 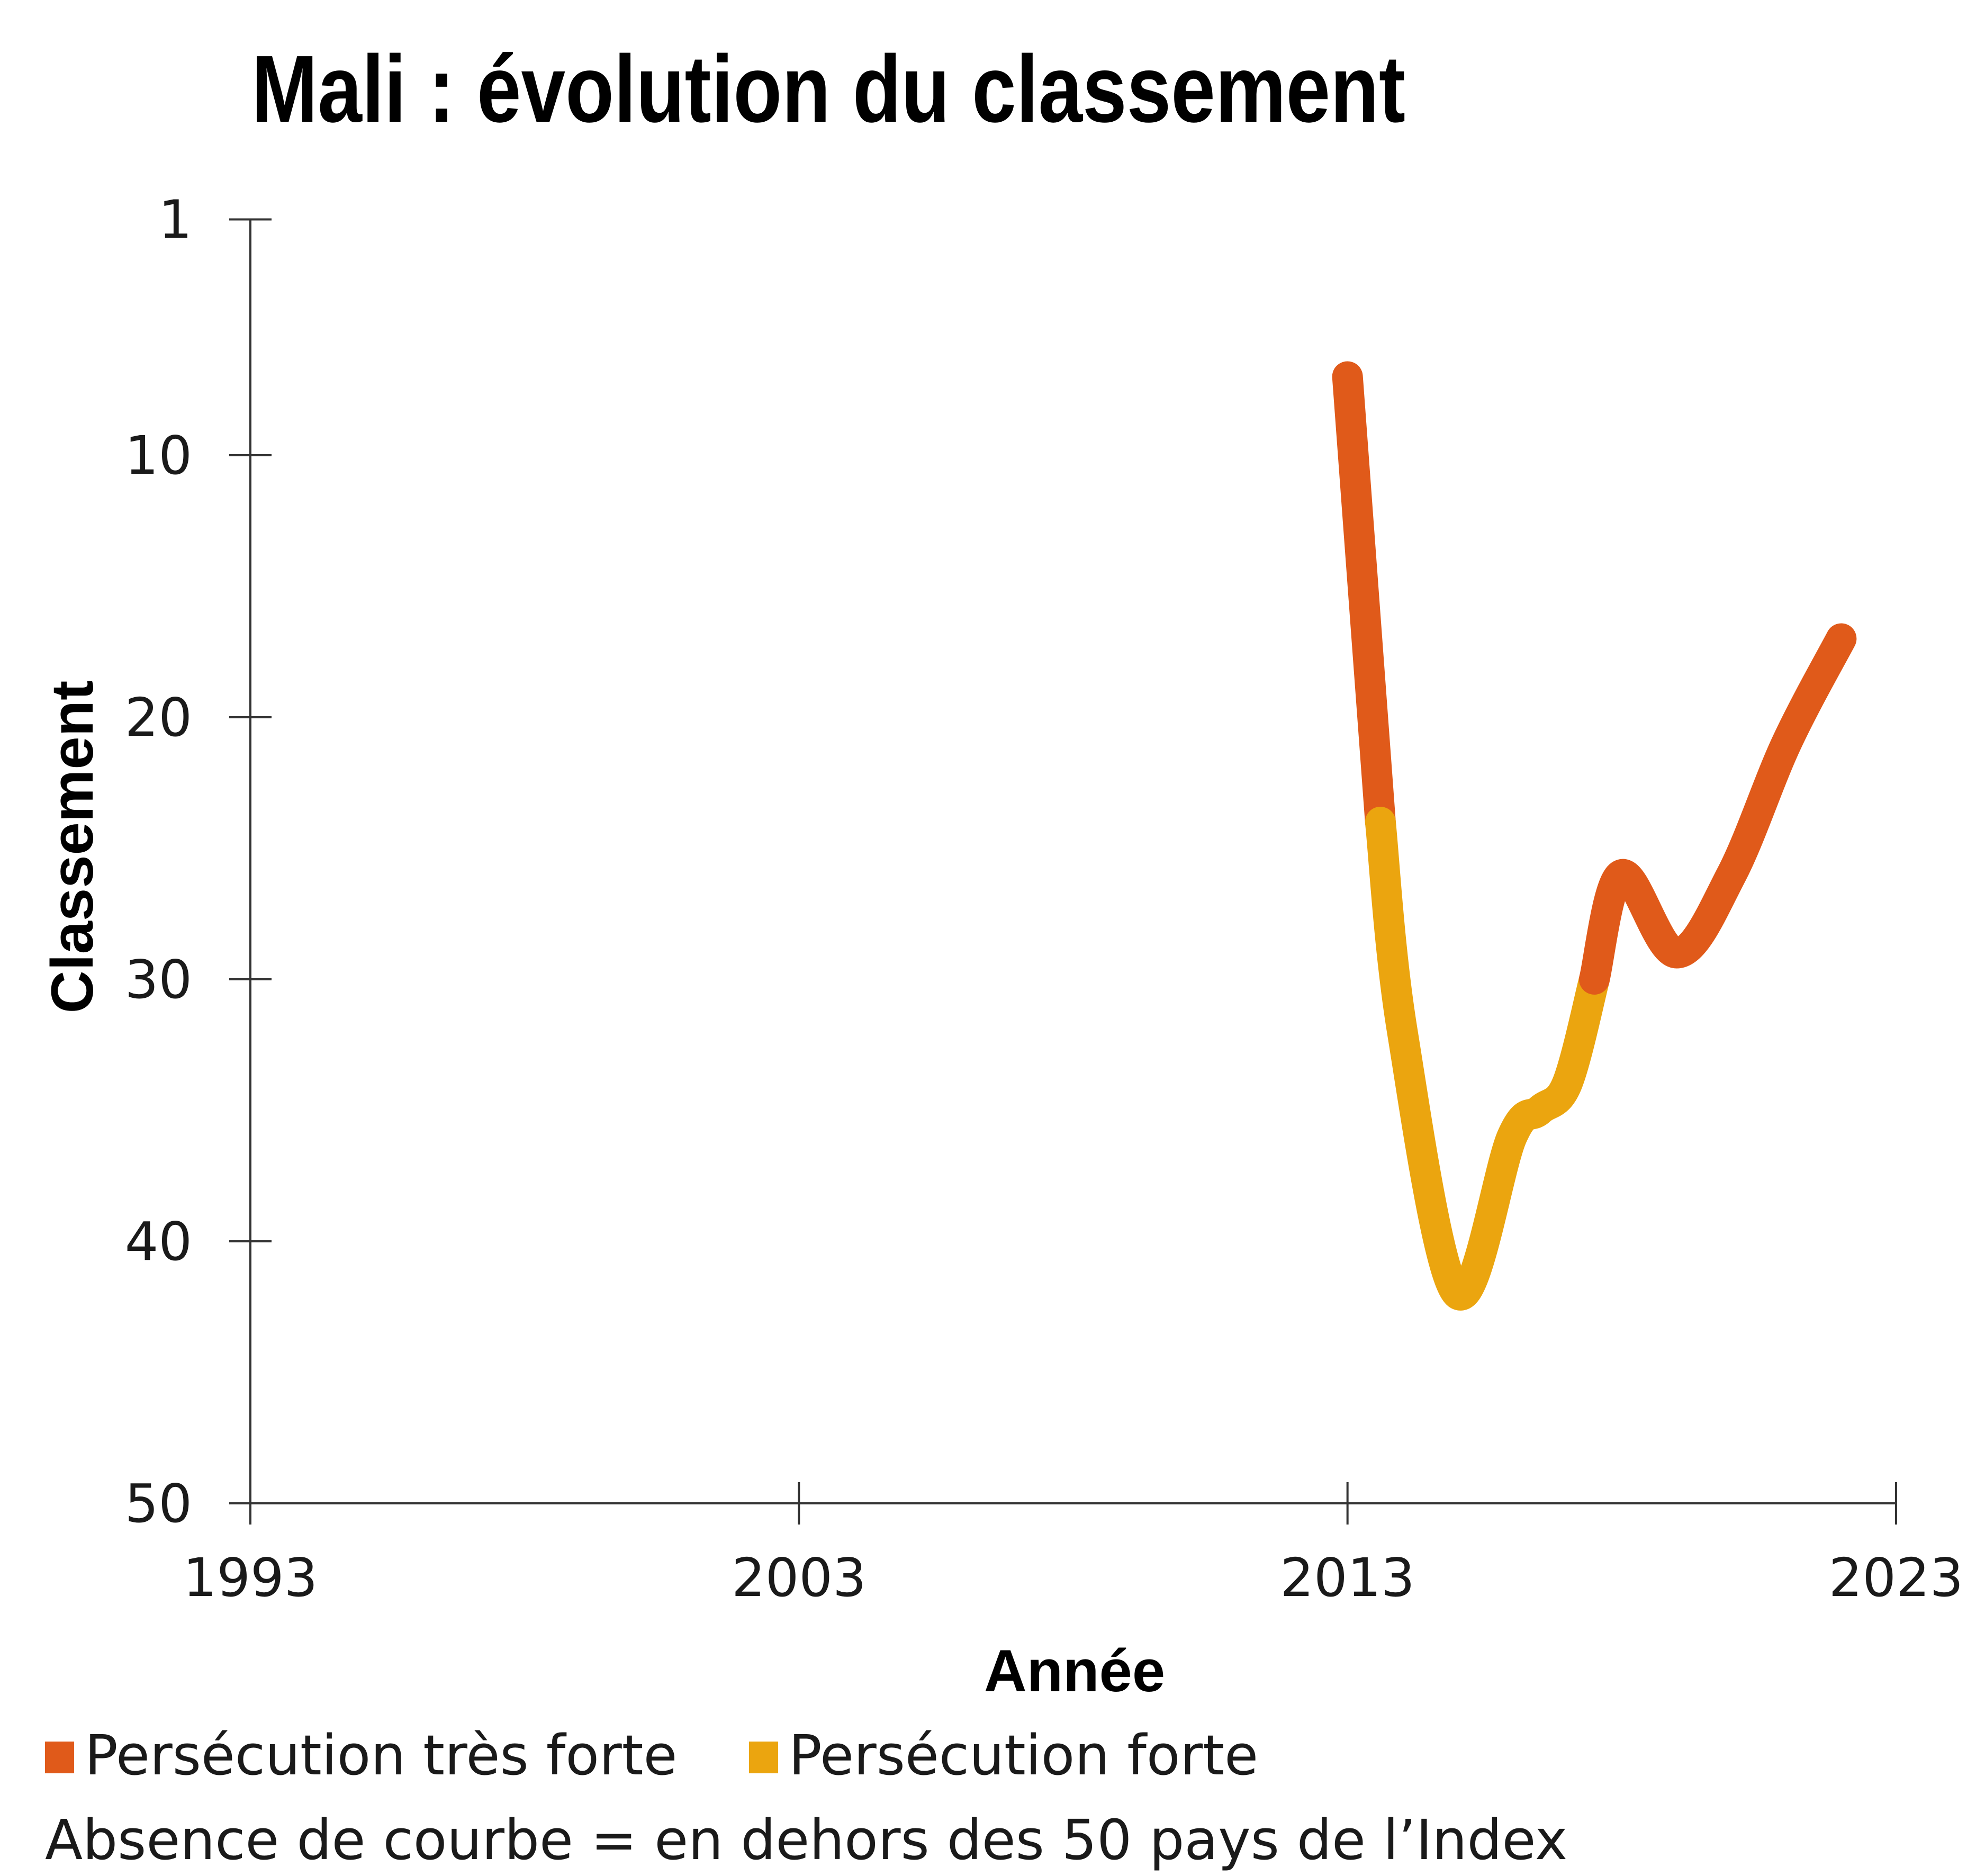 I want to click on series-group, so click(x=1594, y=836).